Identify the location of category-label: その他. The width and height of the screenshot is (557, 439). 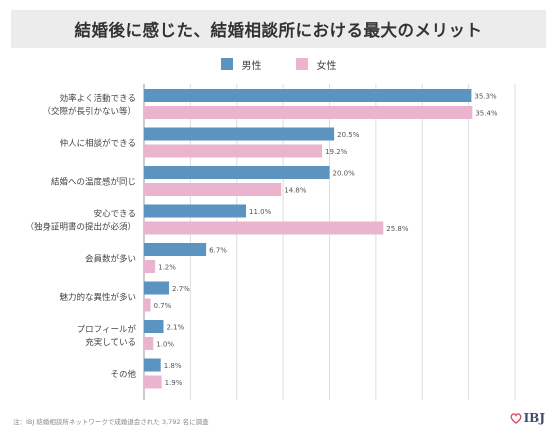
(123, 374).